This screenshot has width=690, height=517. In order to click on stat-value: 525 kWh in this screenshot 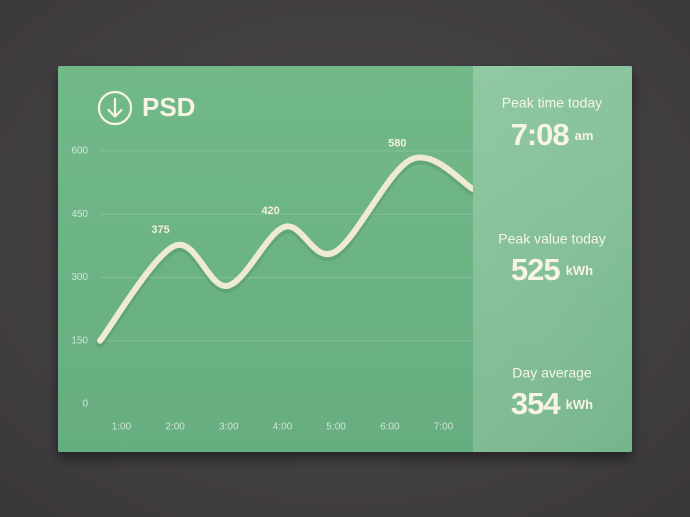, I will do `click(552, 269)`.